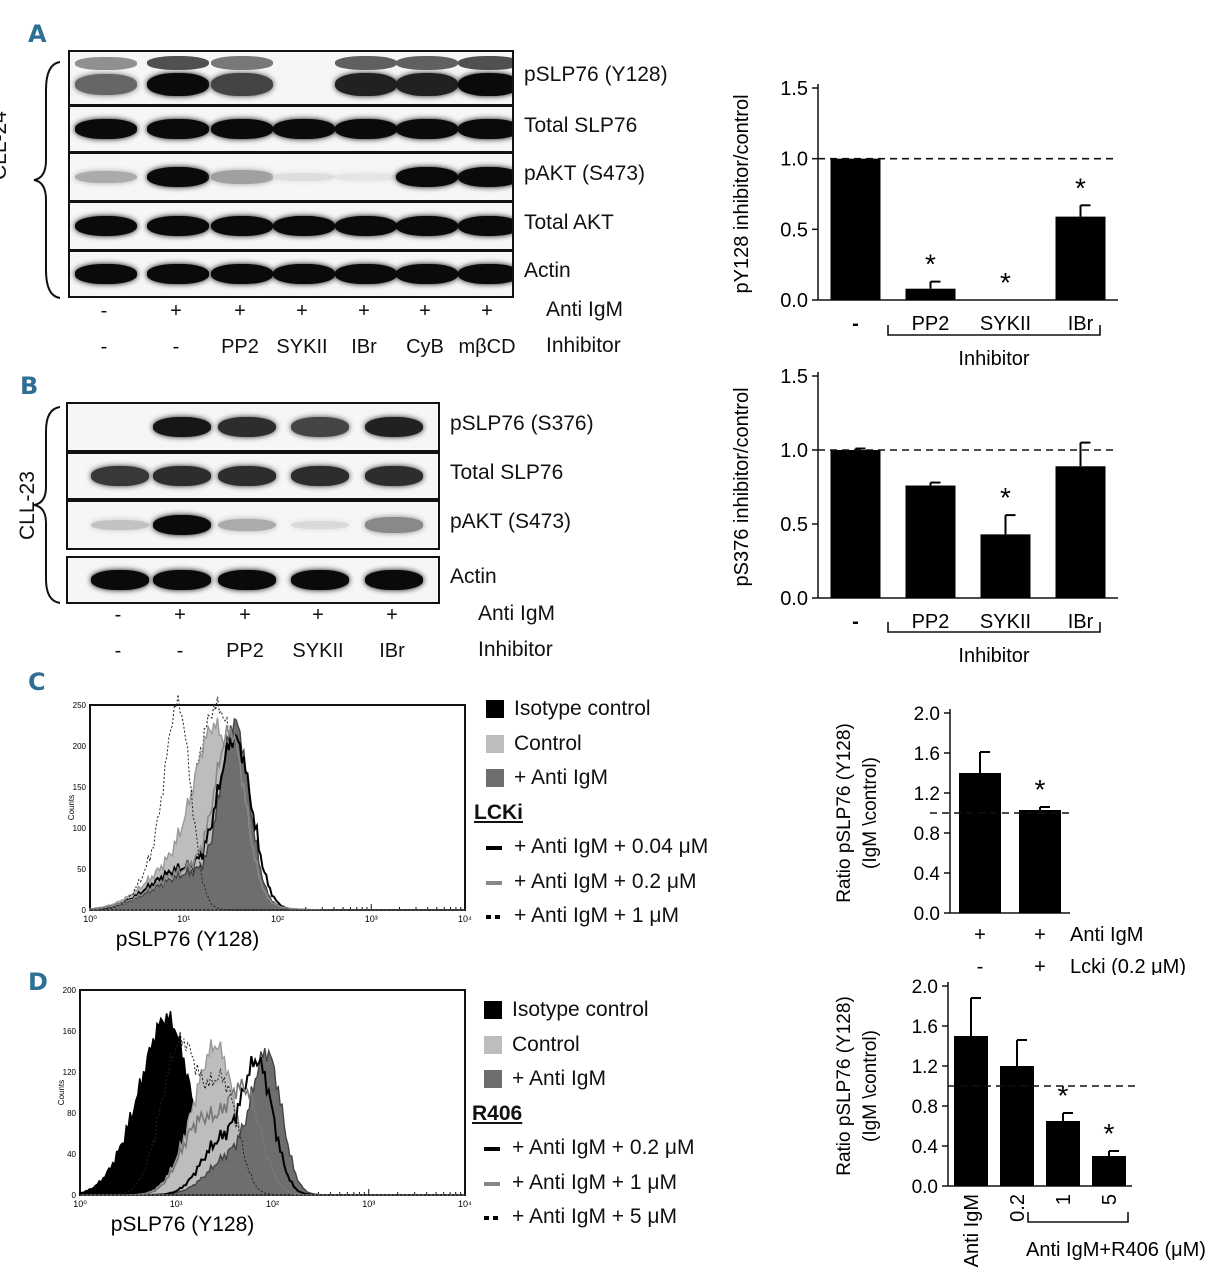  Describe the element at coordinates (80, 828) in the screenshot. I see `y-tick-label: 100` at that location.